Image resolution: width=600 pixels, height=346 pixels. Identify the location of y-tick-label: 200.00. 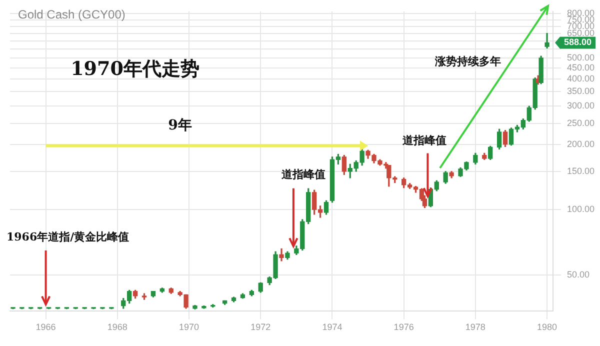
(581, 143).